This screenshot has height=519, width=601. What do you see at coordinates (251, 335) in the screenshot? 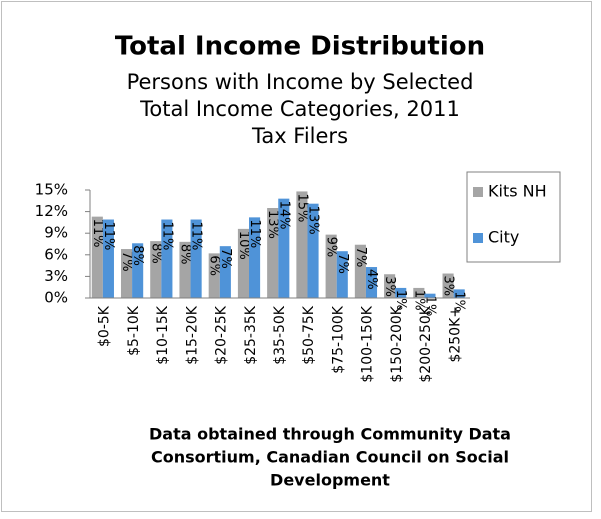
I see `x-tick-label: $25-35K` at bounding box center [251, 335].